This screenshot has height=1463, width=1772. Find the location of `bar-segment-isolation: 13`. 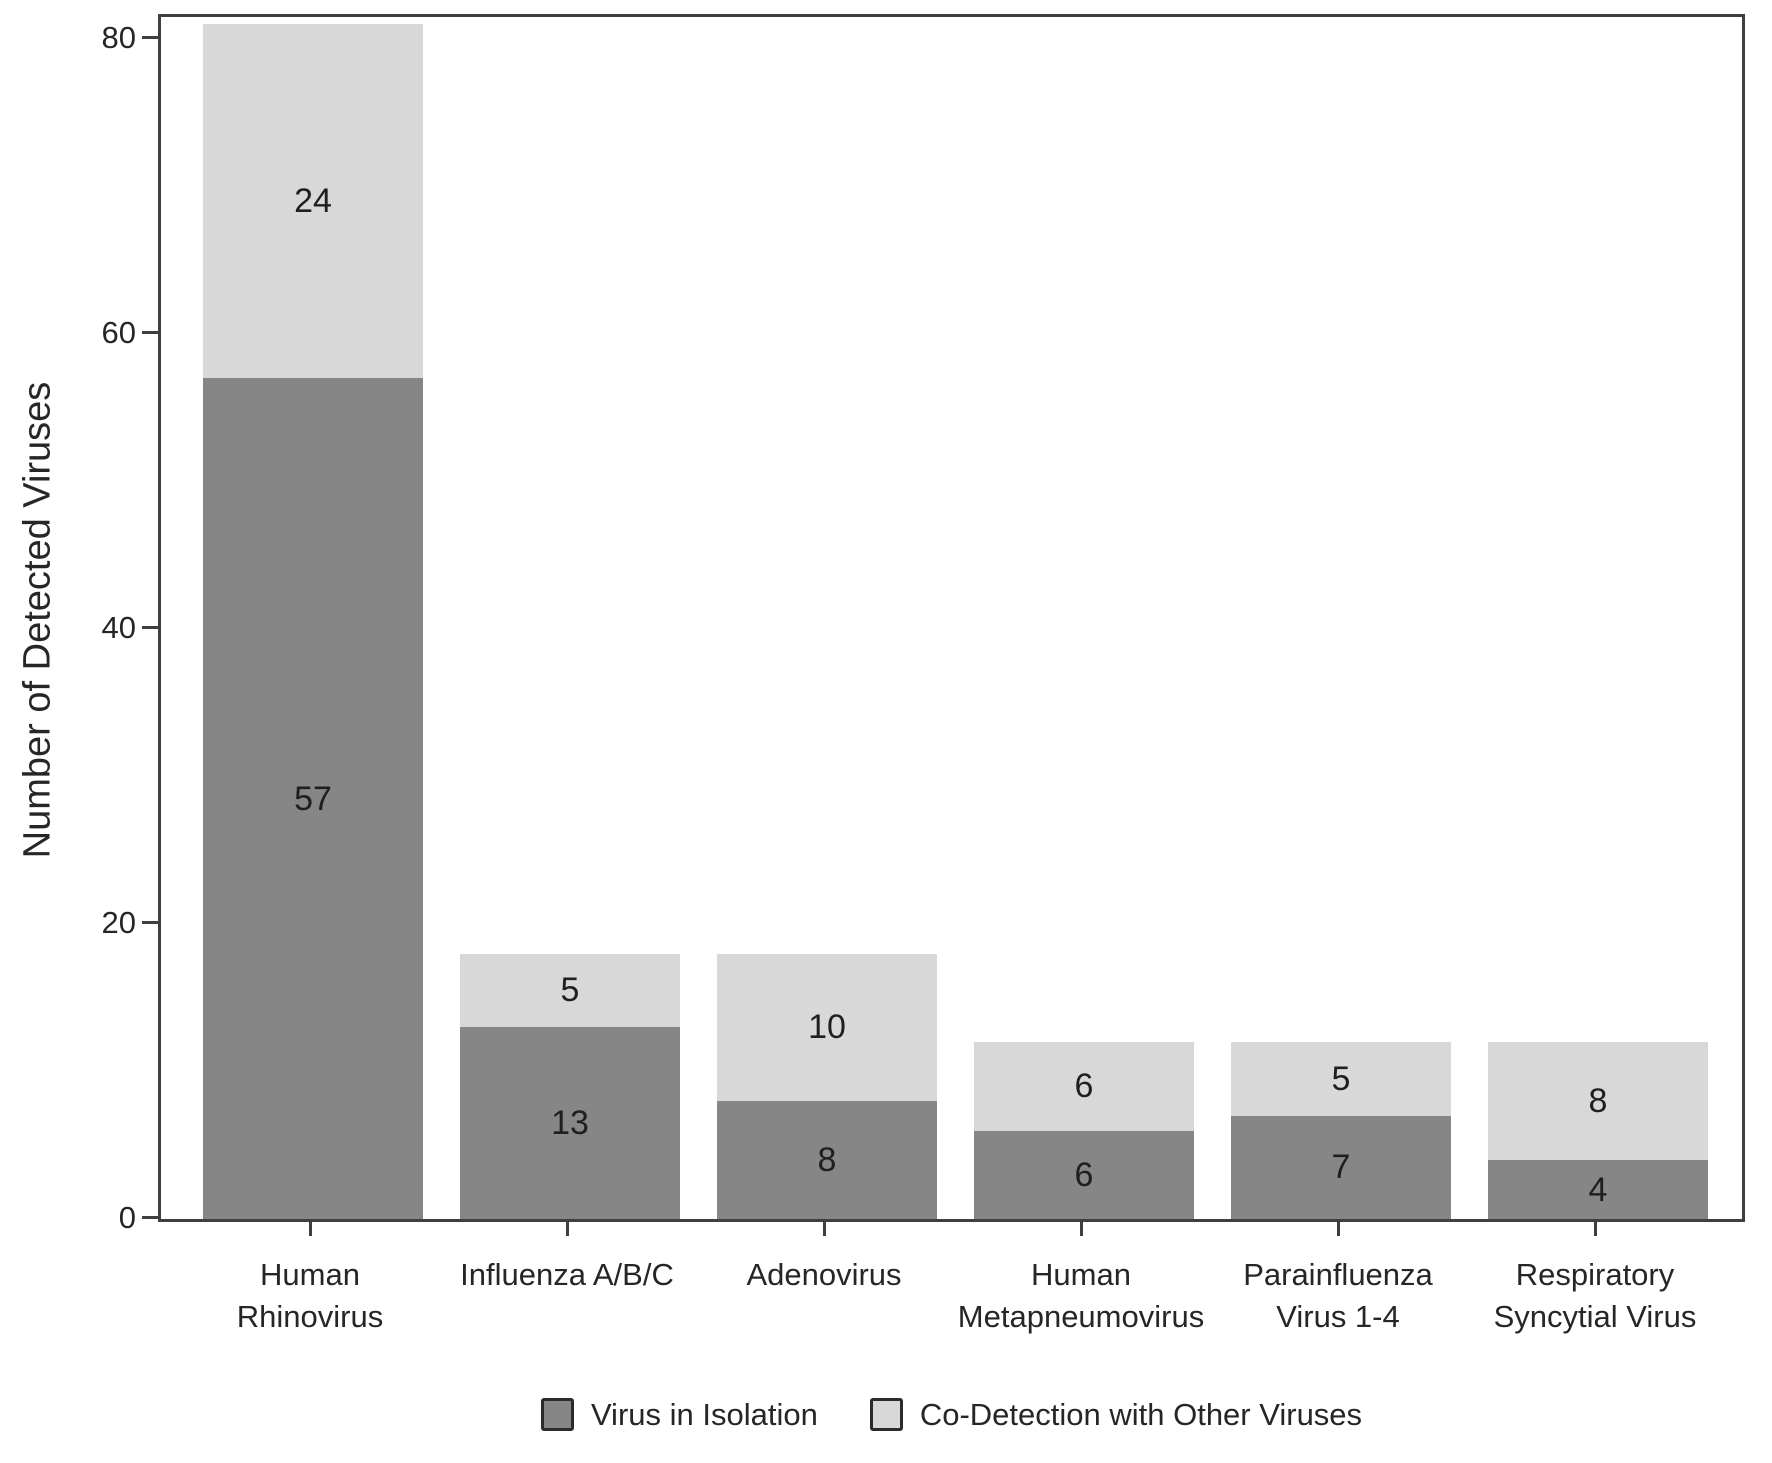

bar-segment-isolation: 13 is located at coordinates (570, 1123).